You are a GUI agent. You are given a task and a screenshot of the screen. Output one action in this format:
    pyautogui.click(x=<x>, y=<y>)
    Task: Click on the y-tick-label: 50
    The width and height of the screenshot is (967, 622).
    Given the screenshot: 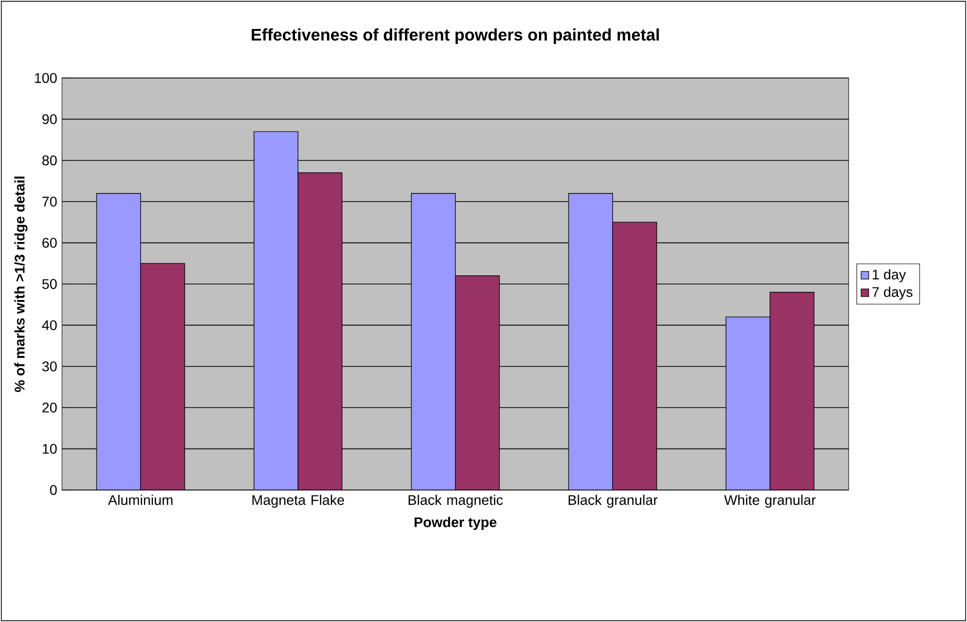 What is the action you would take?
    pyautogui.click(x=49, y=284)
    